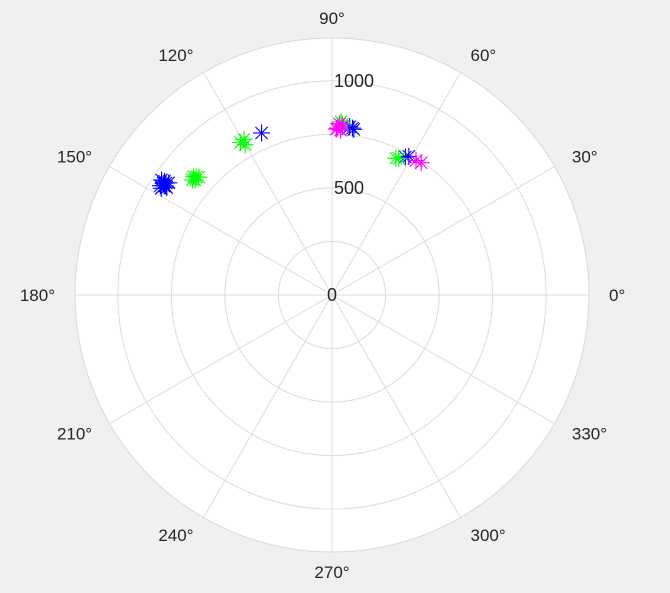 This screenshot has width=670, height=593. I want to click on angular-tick-label: 330°, so click(589, 434).